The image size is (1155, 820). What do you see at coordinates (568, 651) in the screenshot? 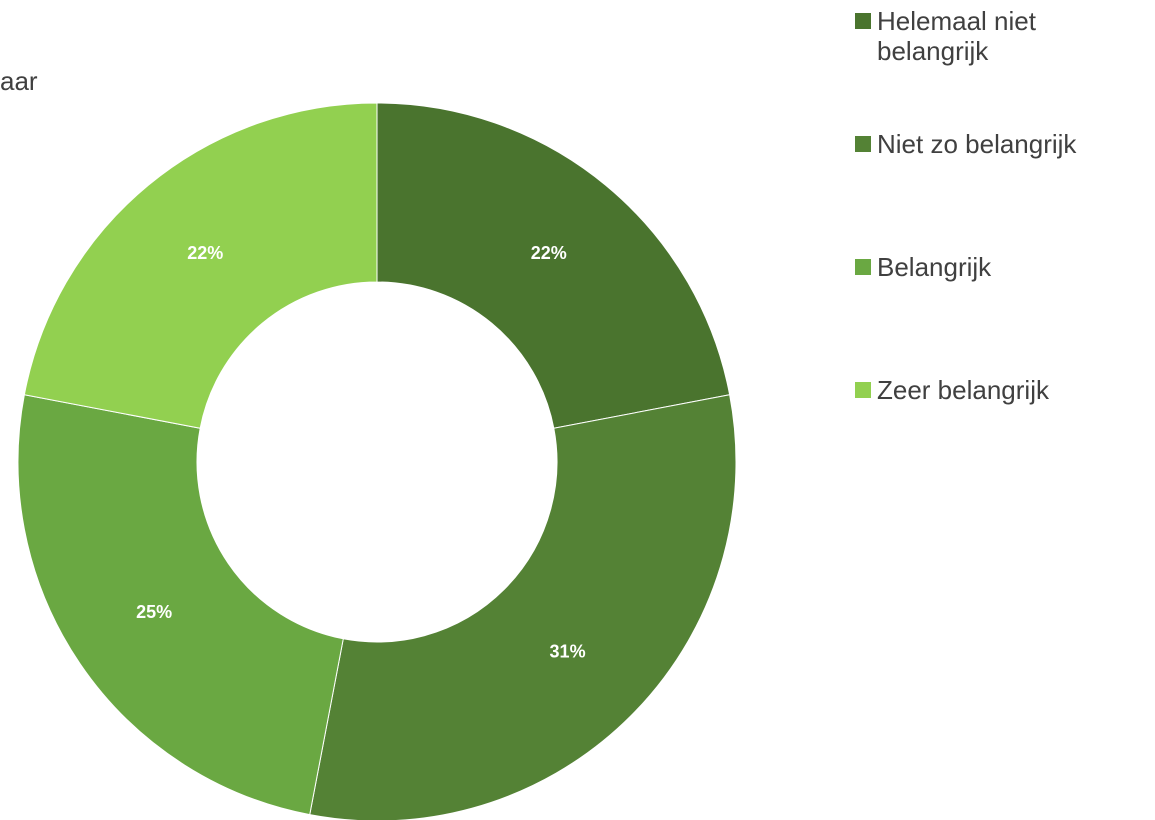
I see `data-label: 31%` at bounding box center [568, 651].